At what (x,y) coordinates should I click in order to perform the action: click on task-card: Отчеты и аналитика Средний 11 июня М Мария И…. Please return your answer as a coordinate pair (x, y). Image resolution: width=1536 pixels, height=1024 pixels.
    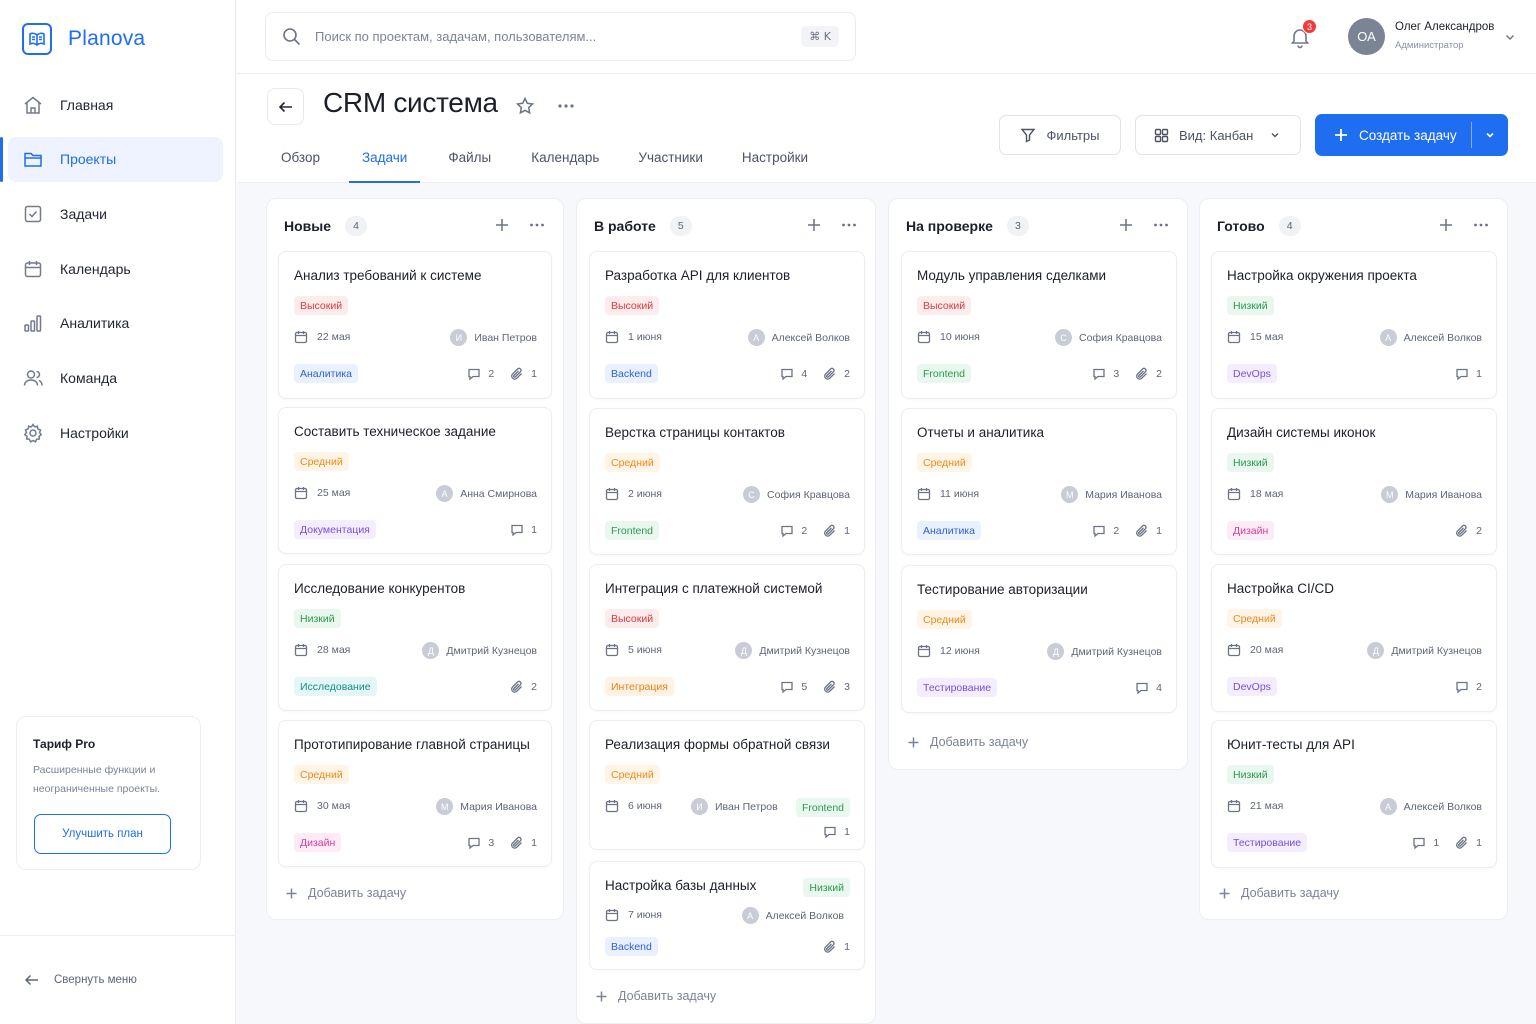
    Looking at the image, I should click on (1039, 481).